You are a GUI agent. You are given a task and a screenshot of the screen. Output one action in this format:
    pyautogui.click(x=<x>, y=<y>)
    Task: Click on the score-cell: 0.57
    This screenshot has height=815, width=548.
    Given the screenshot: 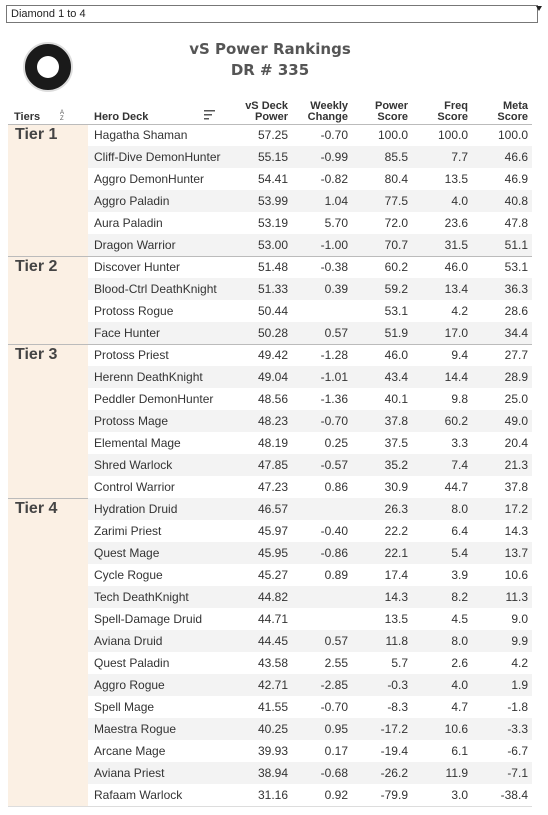 What is the action you would take?
    pyautogui.click(x=336, y=641)
    